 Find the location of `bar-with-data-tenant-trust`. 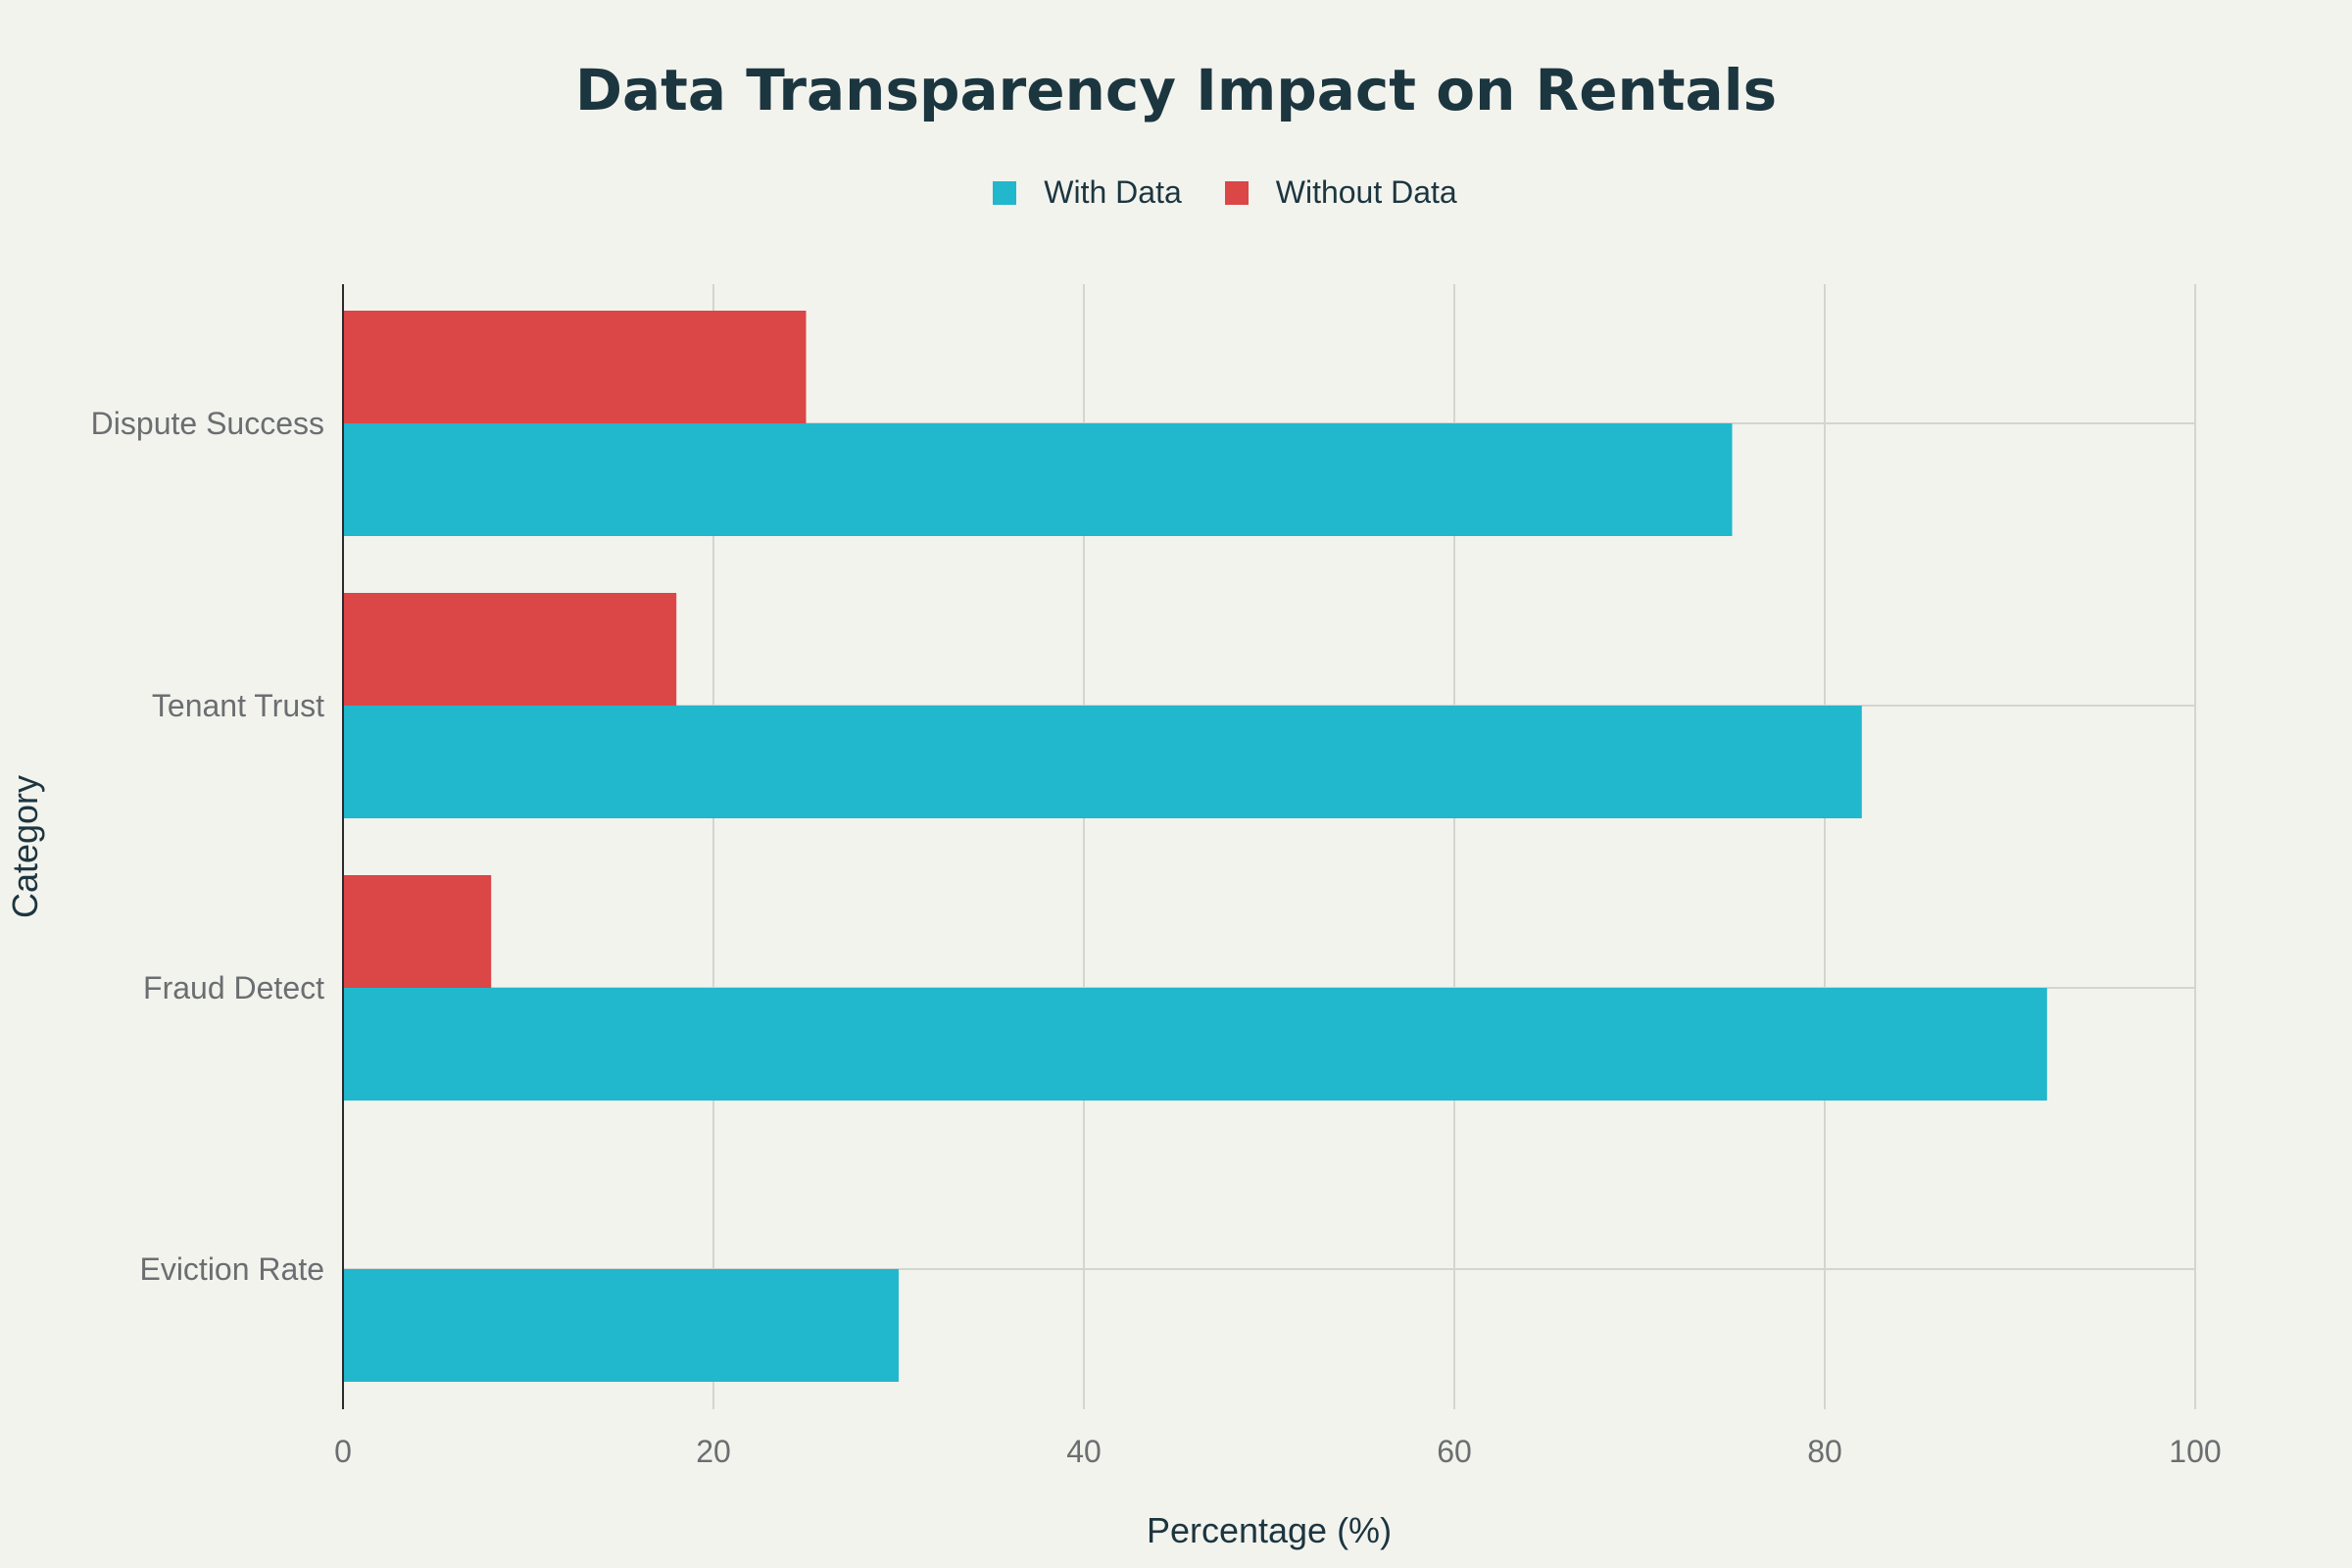

bar-with-data-tenant-trust is located at coordinates (1102, 762).